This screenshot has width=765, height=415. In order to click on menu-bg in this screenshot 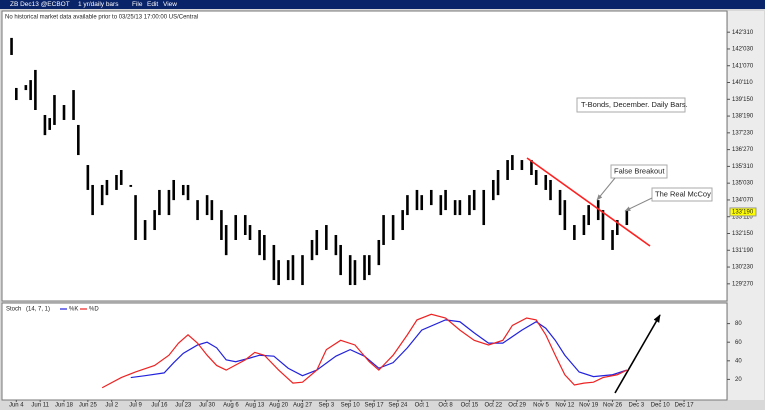, I will do `click(382, 4)`.